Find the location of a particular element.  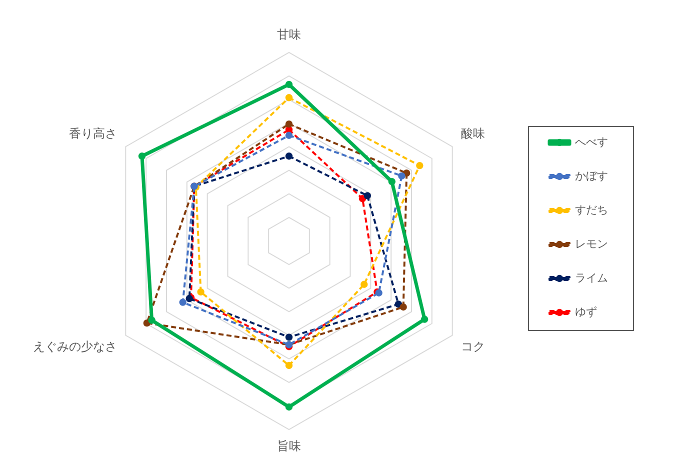

spoke-label: 甘味 is located at coordinates (289, 34).